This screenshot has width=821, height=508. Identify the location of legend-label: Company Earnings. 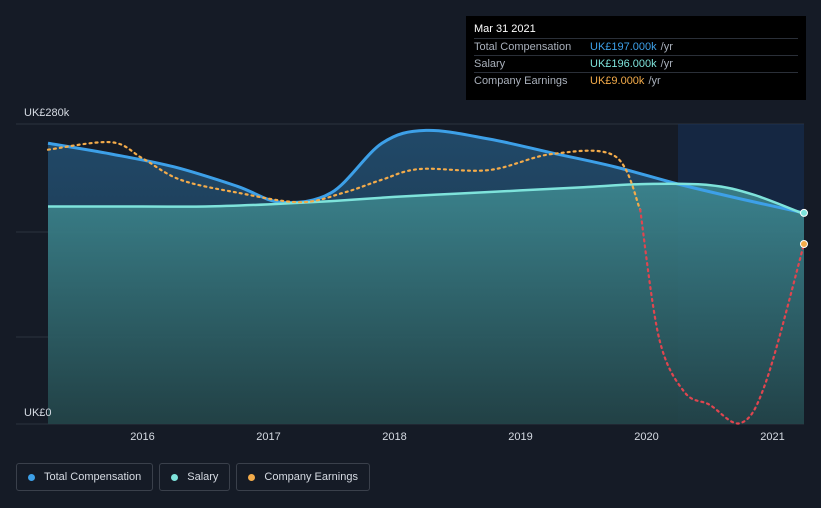
(311, 477).